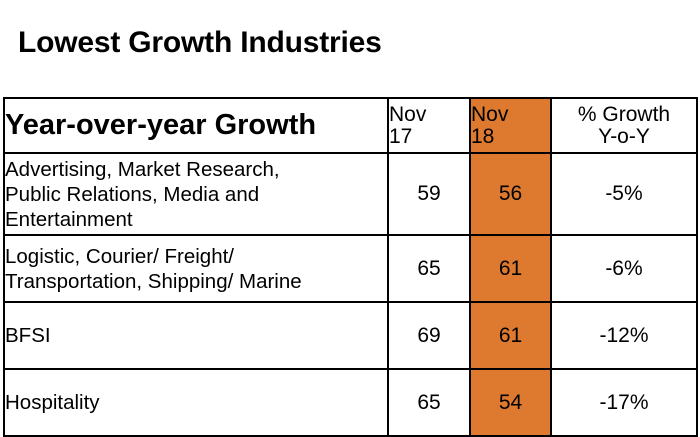  Describe the element at coordinates (624, 268) in the screenshot. I see `growth-value: -6%` at that location.